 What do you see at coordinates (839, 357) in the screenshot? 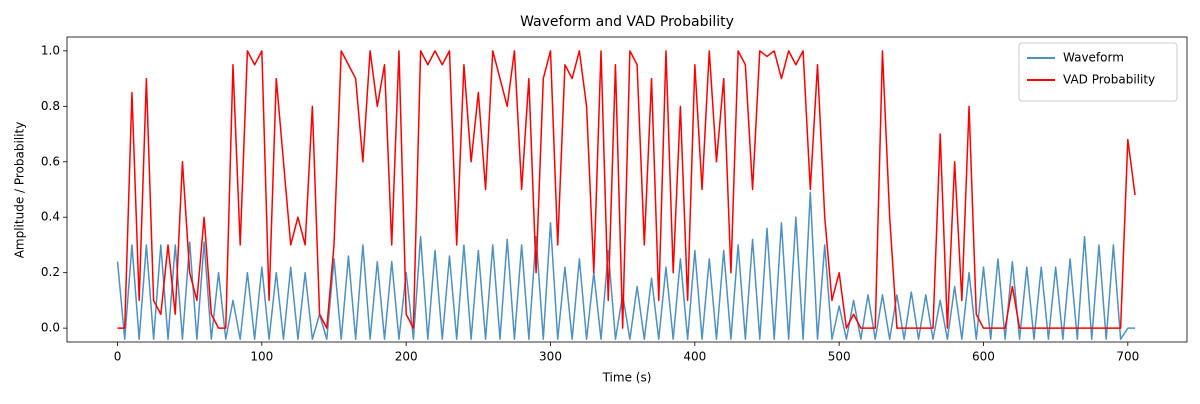
I see `x-tick-label: 500` at bounding box center [839, 357].